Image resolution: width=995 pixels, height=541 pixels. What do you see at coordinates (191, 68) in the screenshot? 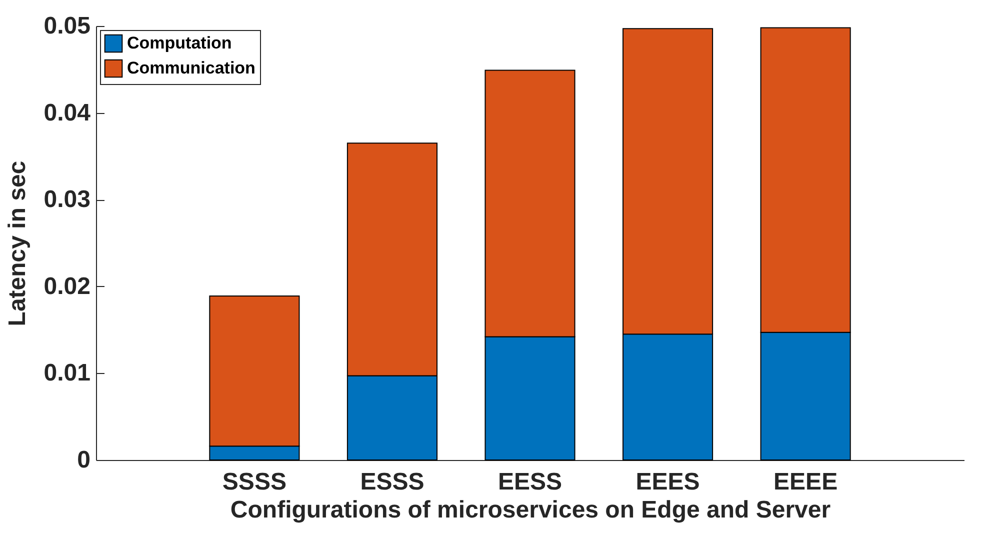
I see `legend-label: Communication` at bounding box center [191, 68].